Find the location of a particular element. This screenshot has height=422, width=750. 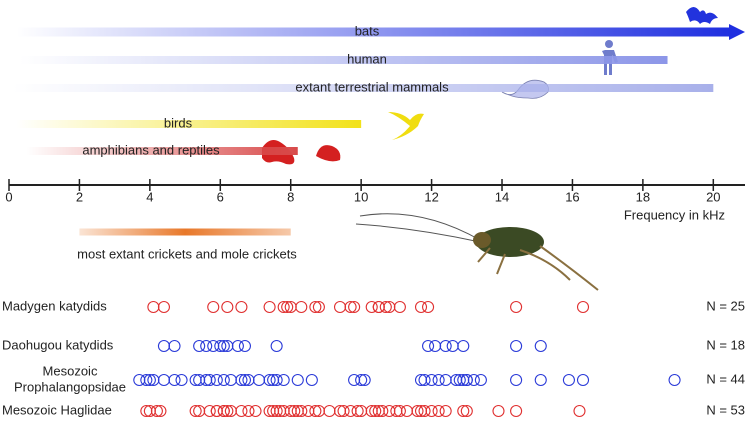

x-tick-label: 14 is located at coordinates (502, 196).